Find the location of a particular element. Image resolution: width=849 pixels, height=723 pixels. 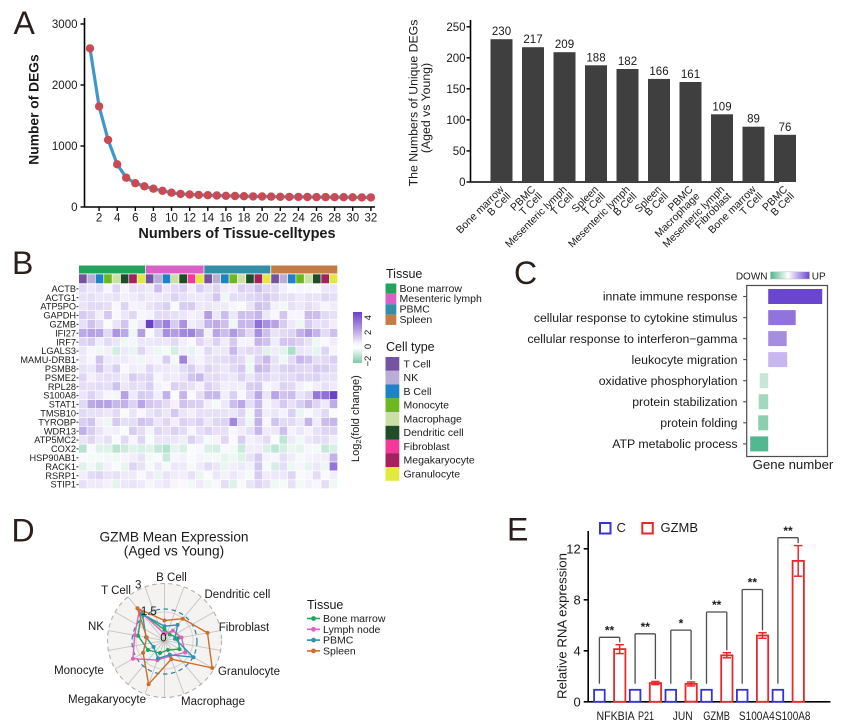

svg-text: PSMB8 is located at coordinates (60, 369).